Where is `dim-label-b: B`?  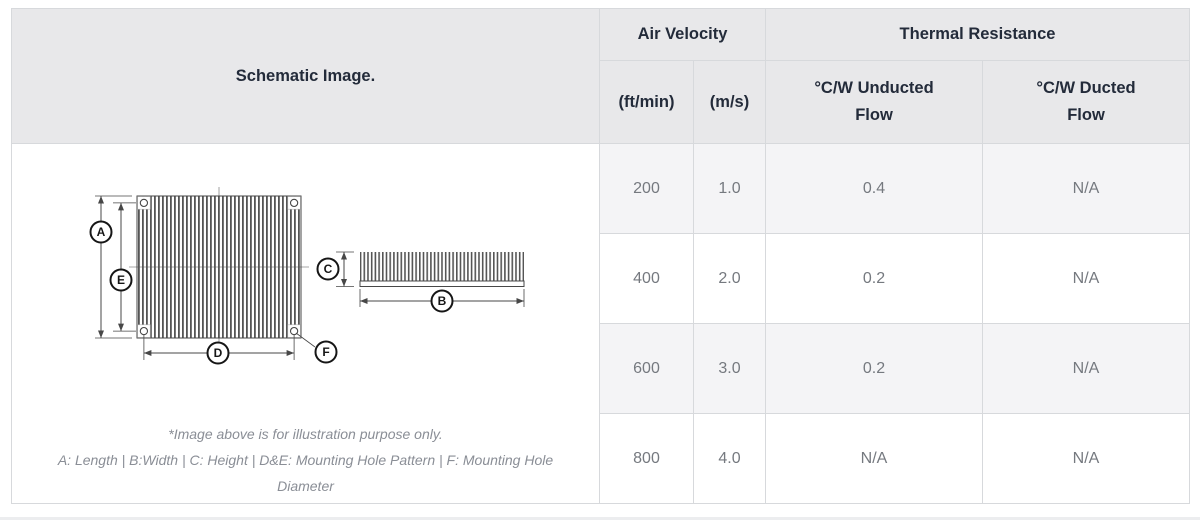
dim-label-b: B is located at coordinates (442, 301).